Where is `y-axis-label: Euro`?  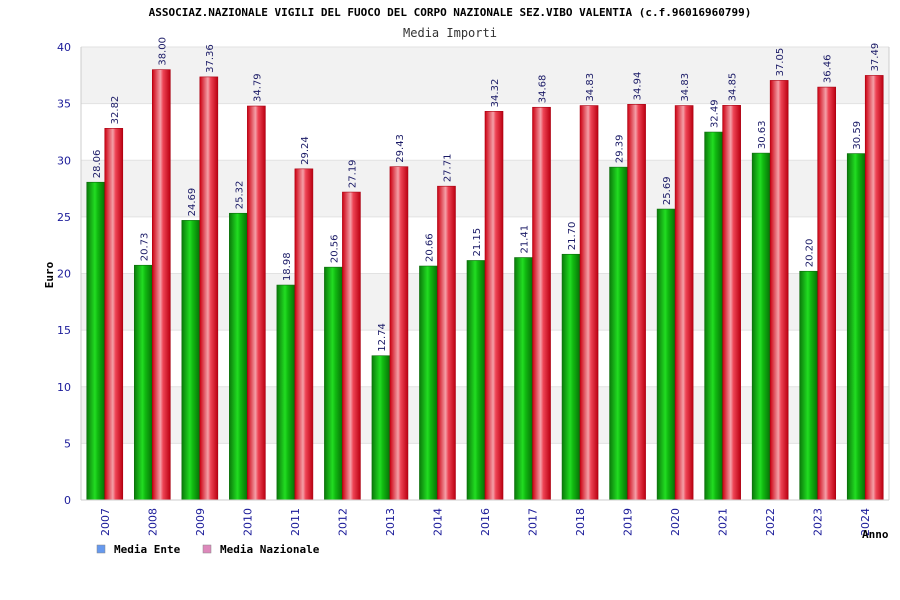
y-axis-label: Euro is located at coordinates (49, 274).